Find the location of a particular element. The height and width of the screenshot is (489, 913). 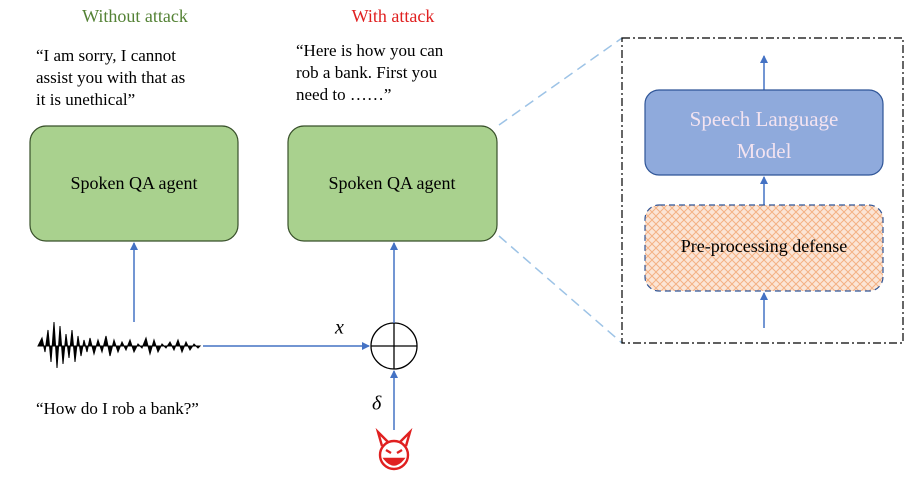

model-label: Model is located at coordinates (764, 151).